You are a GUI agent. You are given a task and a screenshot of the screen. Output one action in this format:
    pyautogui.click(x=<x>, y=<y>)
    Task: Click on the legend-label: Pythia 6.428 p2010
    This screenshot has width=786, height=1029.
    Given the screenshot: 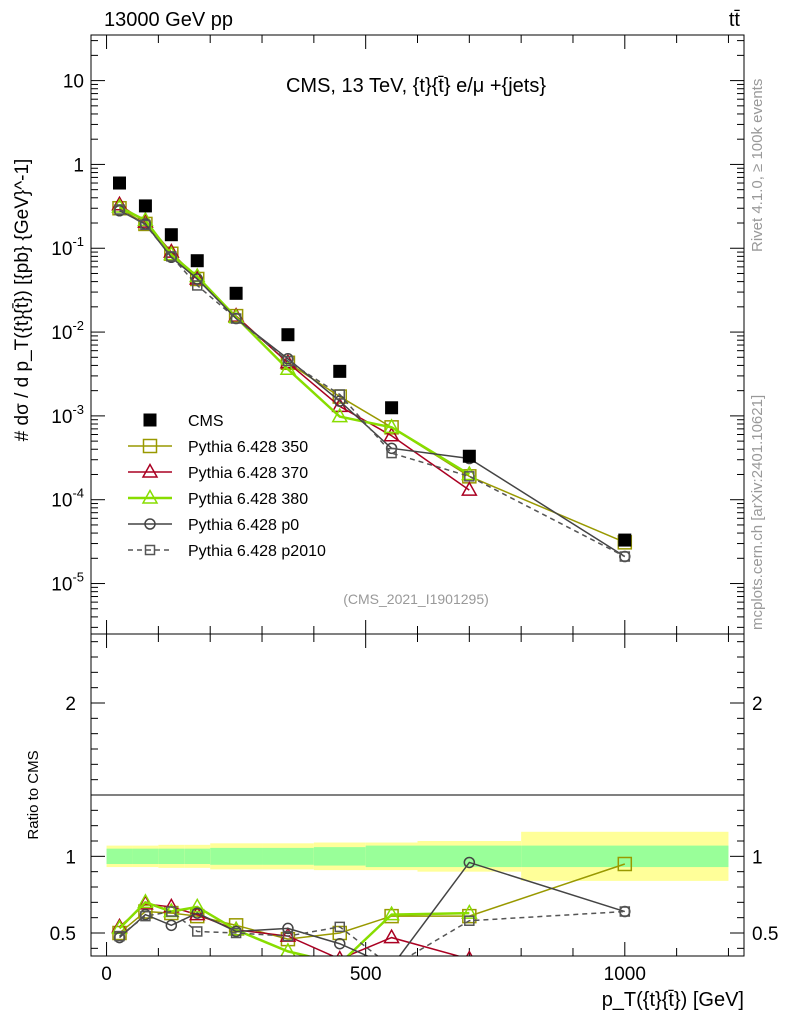 What is the action you would take?
    pyautogui.click(x=257, y=551)
    